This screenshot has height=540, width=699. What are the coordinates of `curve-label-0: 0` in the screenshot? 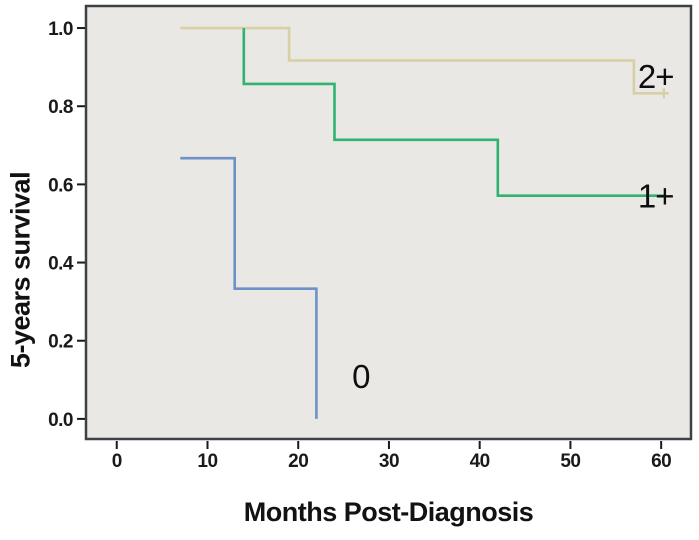 It's located at (361, 376).